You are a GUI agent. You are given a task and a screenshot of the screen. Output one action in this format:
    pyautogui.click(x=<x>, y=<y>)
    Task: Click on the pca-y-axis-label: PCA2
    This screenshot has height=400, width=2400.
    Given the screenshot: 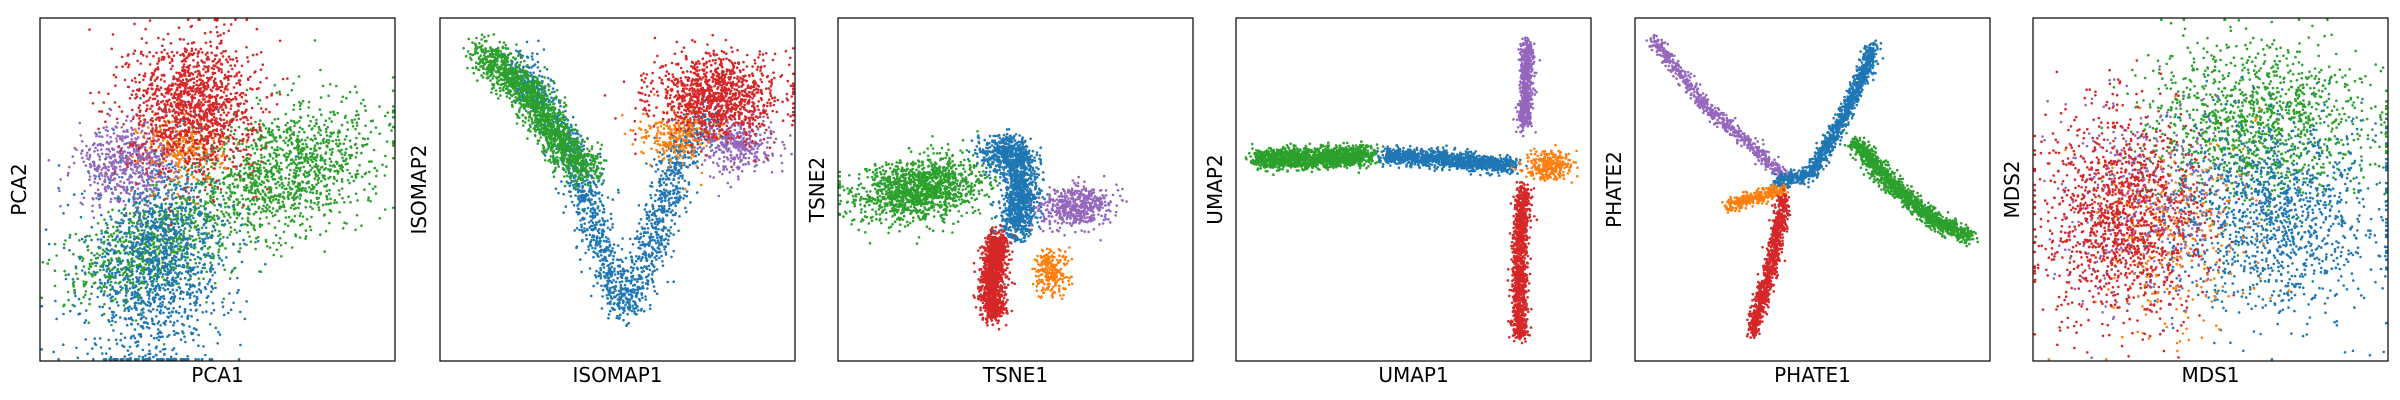 What is the action you would take?
    pyautogui.click(x=19, y=189)
    